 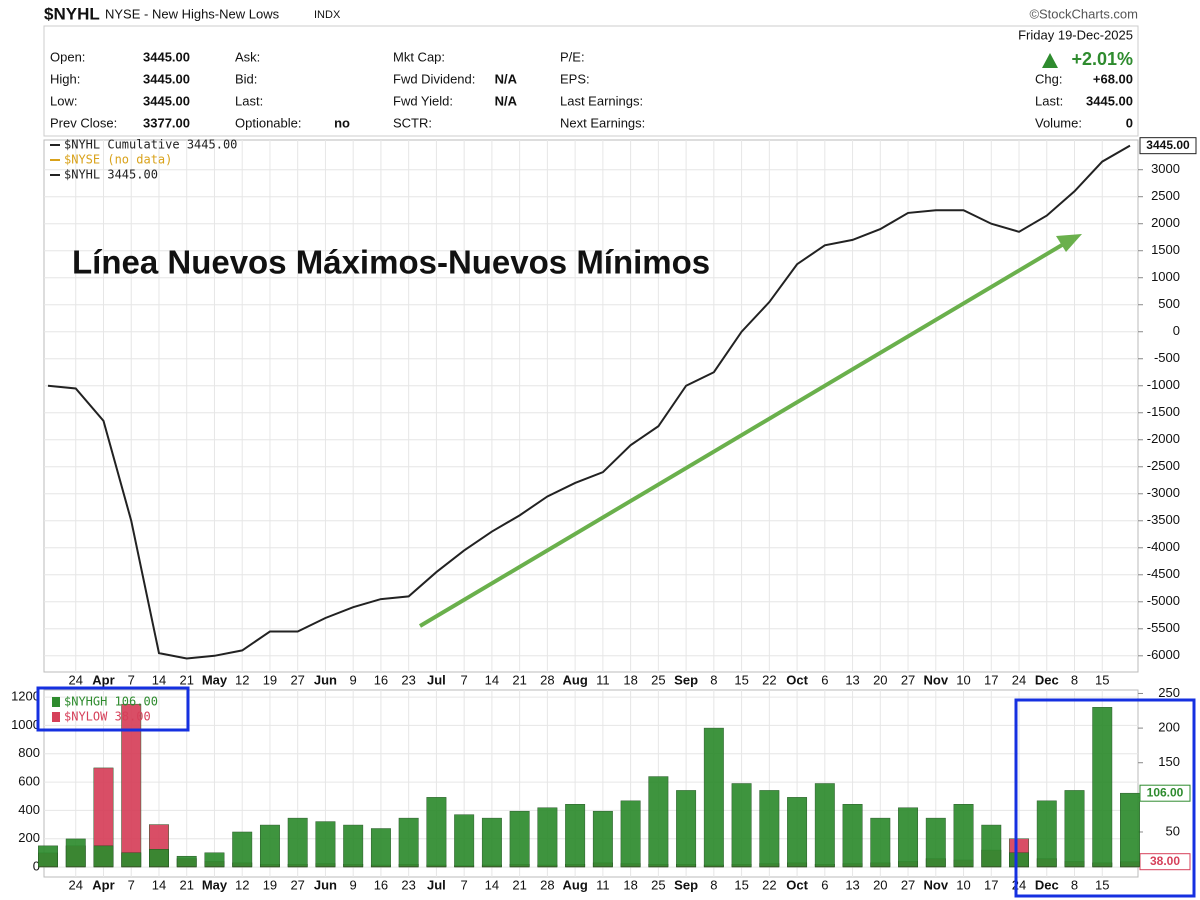 What do you see at coordinates (103, 884) in the screenshot?
I see `x-tick-label: Apr` at bounding box center [103, 884].